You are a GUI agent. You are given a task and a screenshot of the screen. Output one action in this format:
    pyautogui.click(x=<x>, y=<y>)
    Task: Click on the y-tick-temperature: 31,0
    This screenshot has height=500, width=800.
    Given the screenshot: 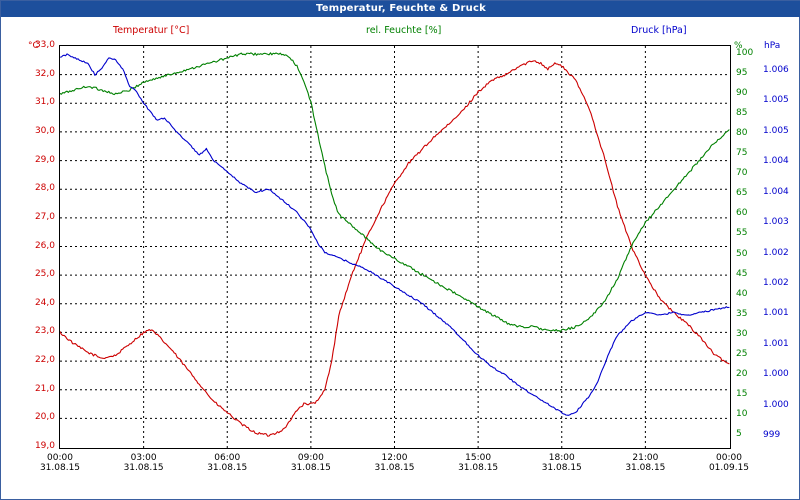 What is the action you would take?
    pyautogui.click(x=44, y=102)
    